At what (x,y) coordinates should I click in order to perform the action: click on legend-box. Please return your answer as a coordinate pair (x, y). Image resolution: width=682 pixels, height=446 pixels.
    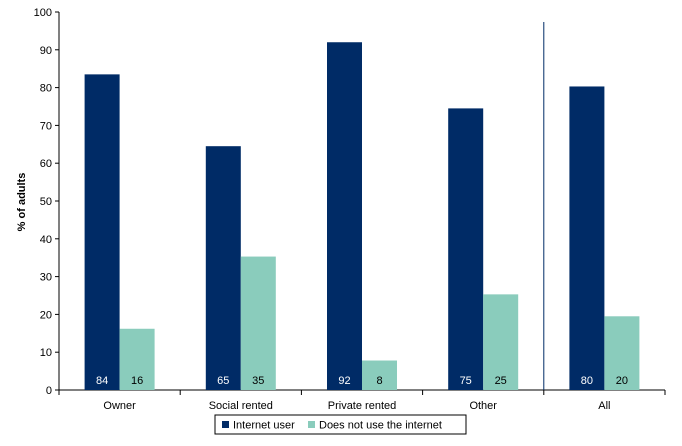
    Looking at the image, I should click on (340, 424).